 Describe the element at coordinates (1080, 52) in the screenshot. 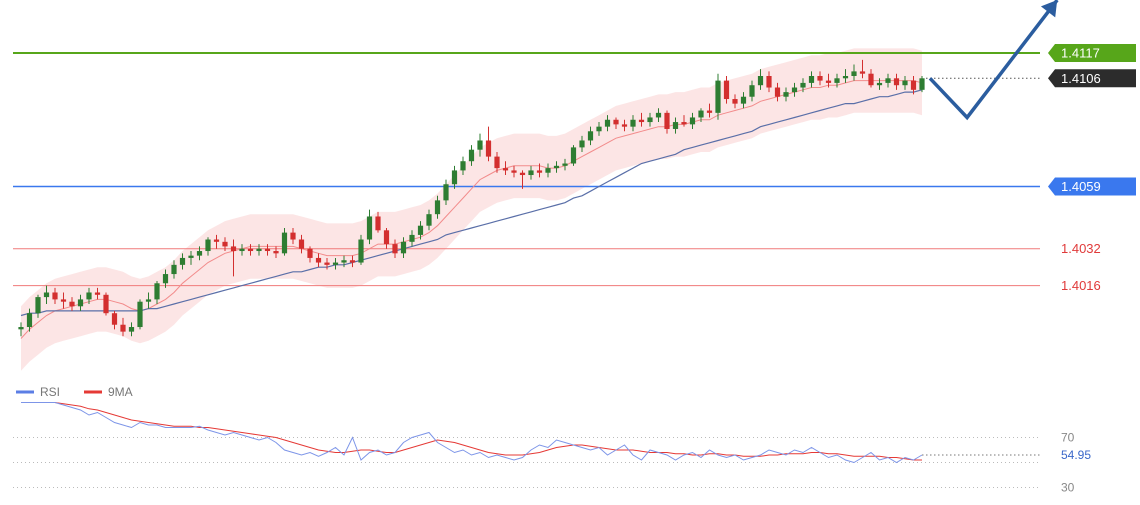

I see `price-tag-1.4117-text: 1.4117` at that location.